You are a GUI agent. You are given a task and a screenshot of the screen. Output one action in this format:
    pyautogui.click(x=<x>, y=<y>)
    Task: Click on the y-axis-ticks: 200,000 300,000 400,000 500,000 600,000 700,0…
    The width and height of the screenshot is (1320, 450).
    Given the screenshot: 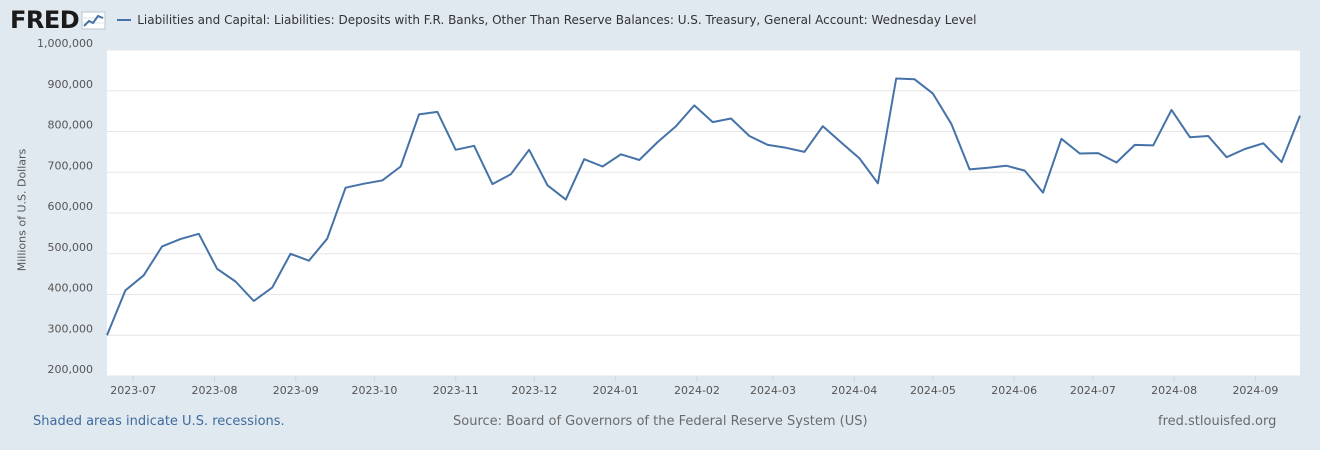 What is the action you would take?
    pyautogui.click(x=65, y=206)
    